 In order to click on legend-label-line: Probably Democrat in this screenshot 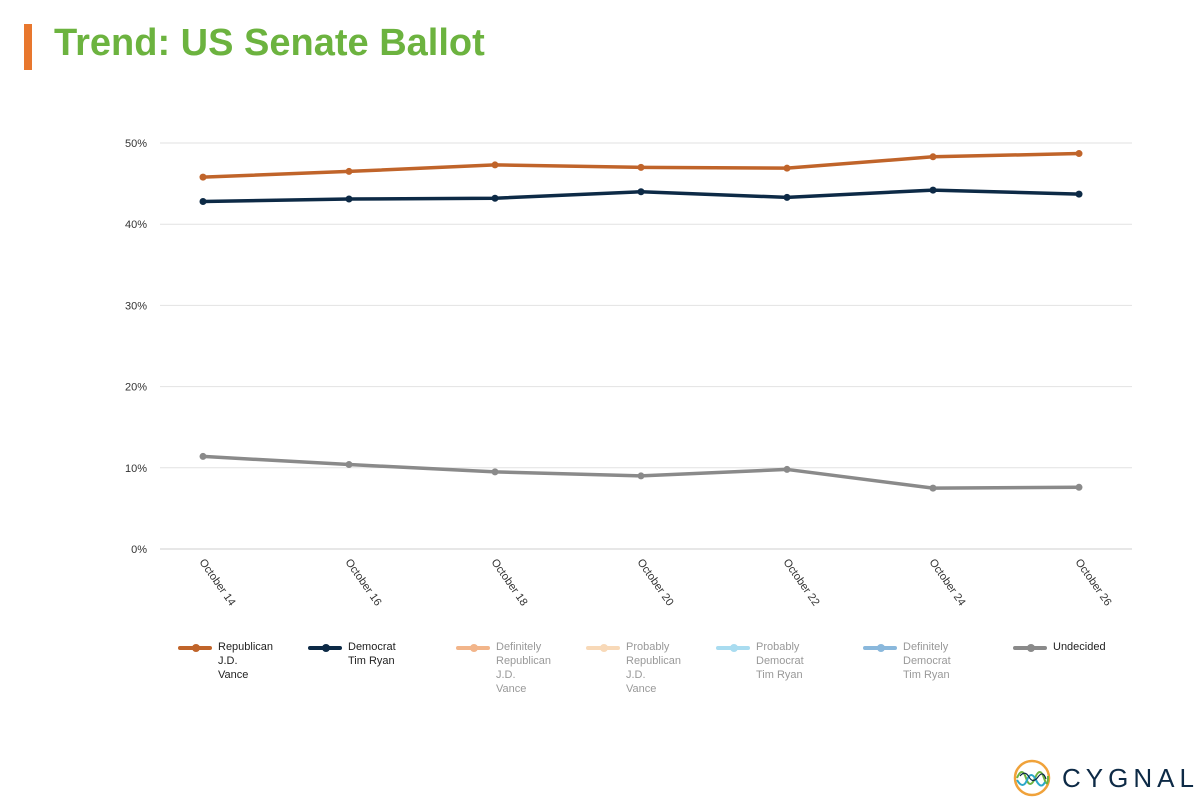, I will do `click(780, 654)`.